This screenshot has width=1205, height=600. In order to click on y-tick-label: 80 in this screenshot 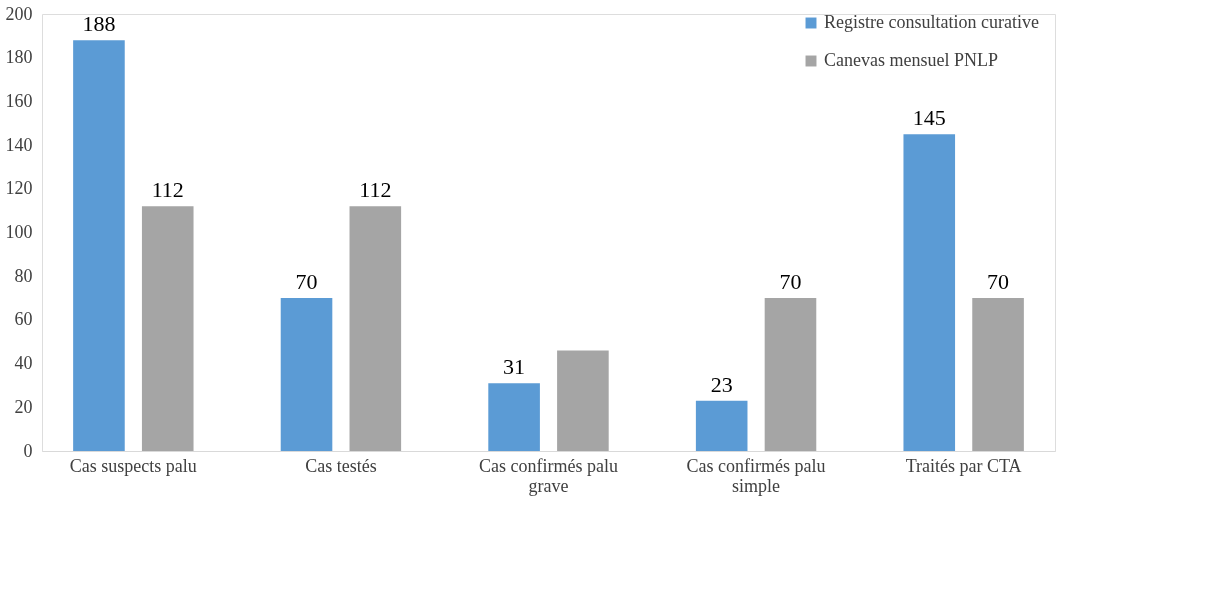, I will do `click(23, 275)`.